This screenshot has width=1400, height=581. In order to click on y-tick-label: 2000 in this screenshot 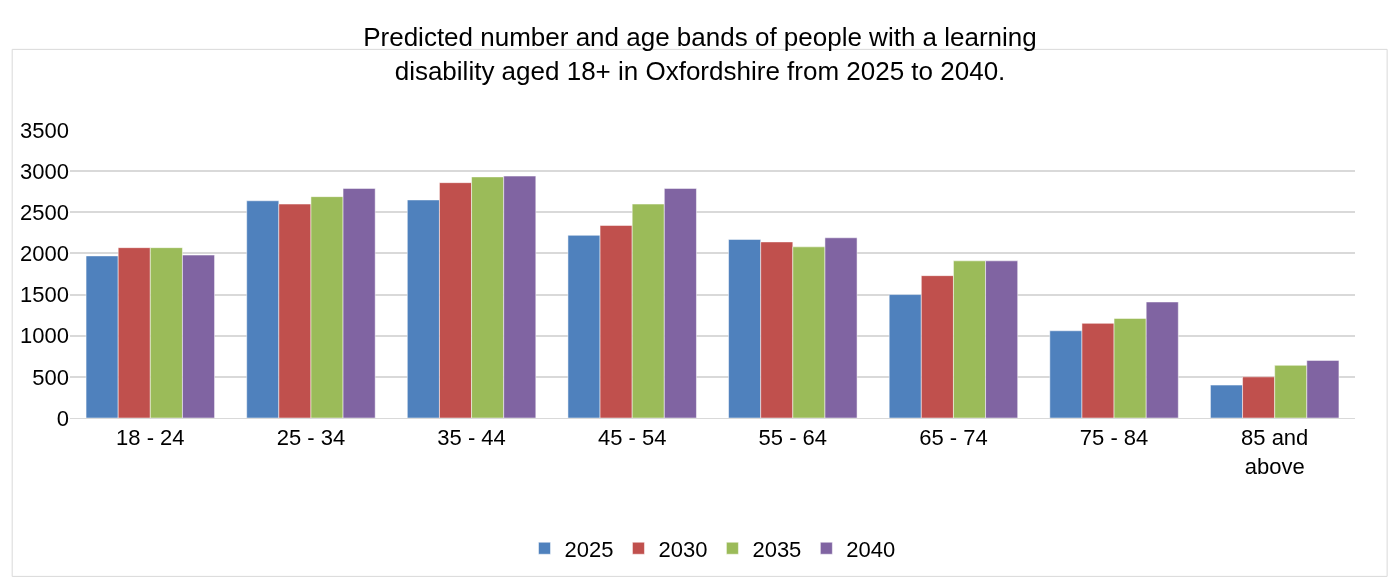, I will do `click(44, 254)`.